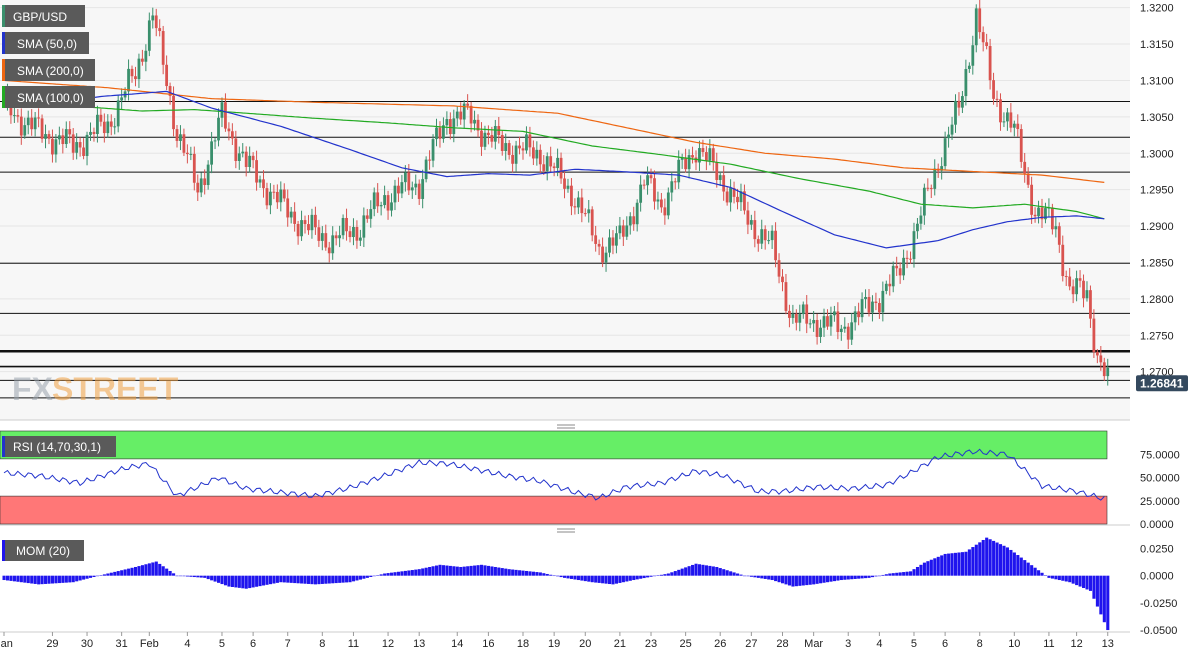 This screenshot has height=655, width=1203. I want to click on time-tick-label: 18, so click(523, 644).